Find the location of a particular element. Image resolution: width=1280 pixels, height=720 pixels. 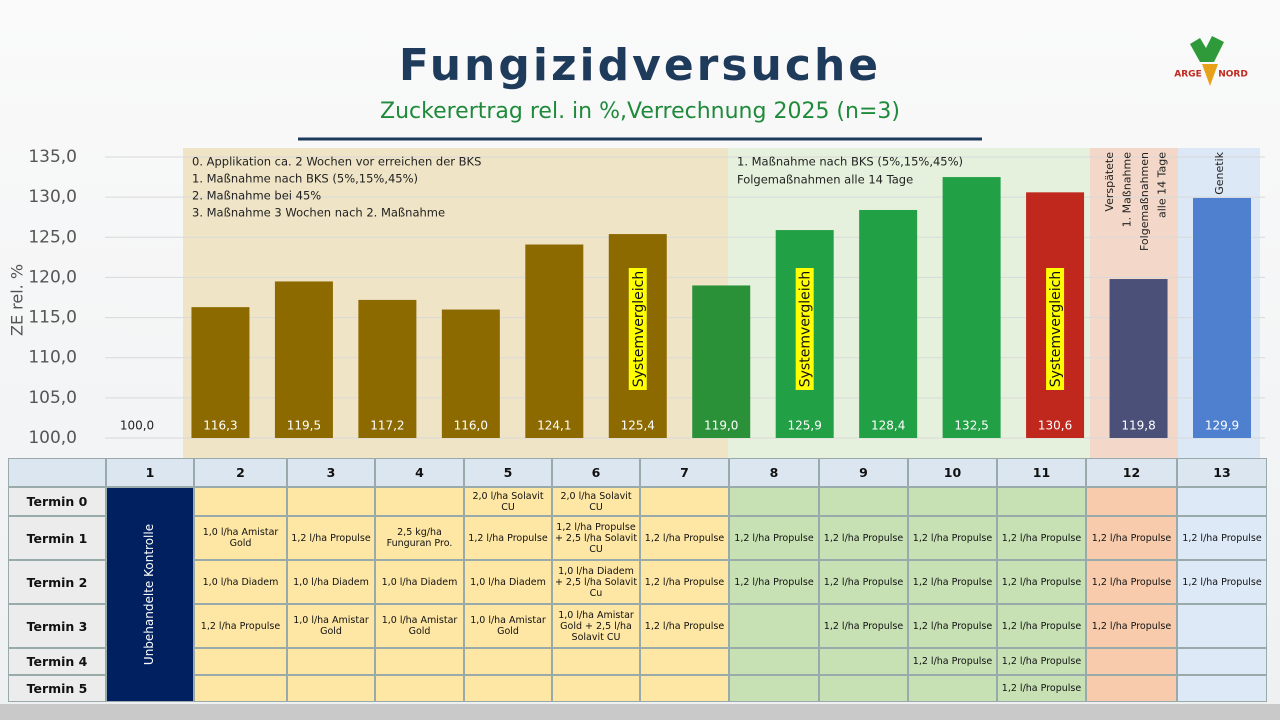

y-tick-label: 130,0 is located at coordinates (52, 197).